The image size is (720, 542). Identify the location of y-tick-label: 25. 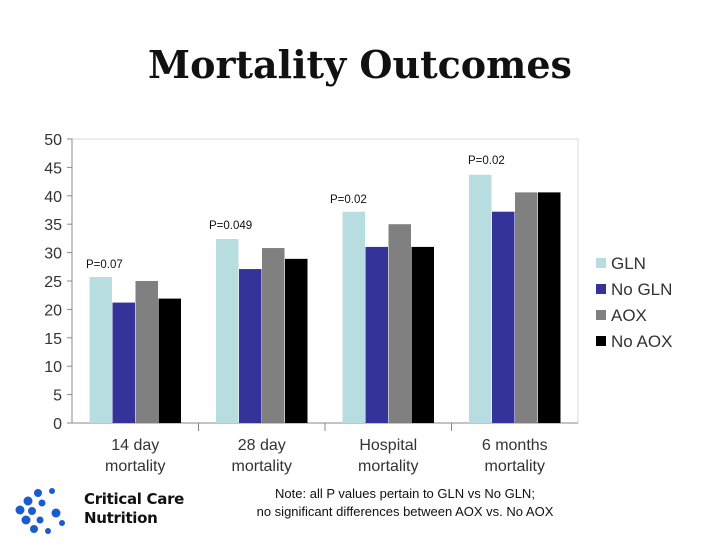
(53, 282).